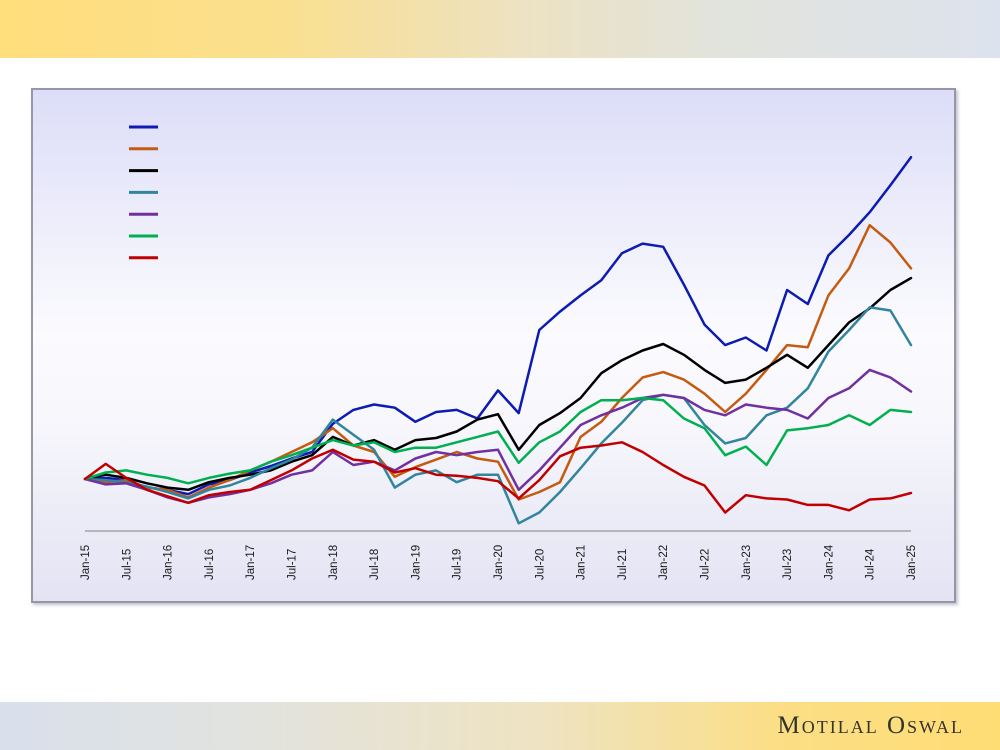  I want to click on x-tick-label: Jul-21, so click(623, 564).